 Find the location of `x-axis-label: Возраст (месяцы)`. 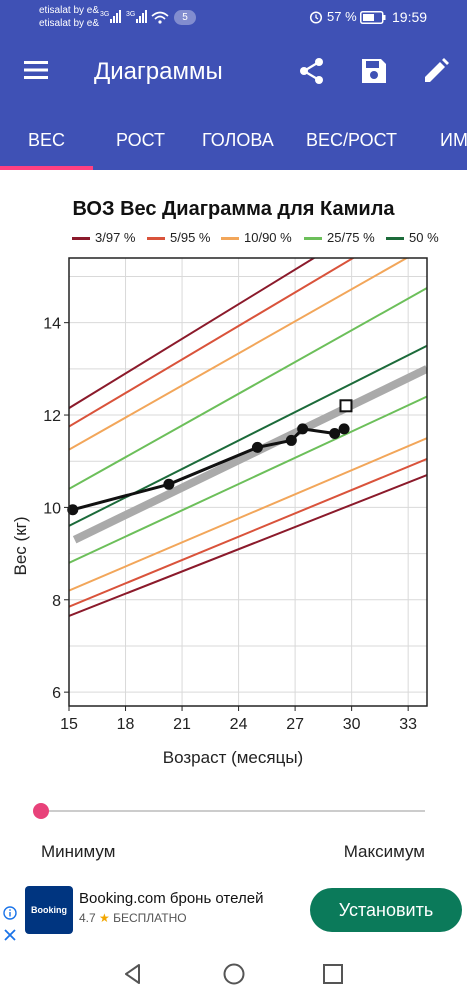

x-axis-label: Возраст (месяцы) is located at coordinates (233, 757).